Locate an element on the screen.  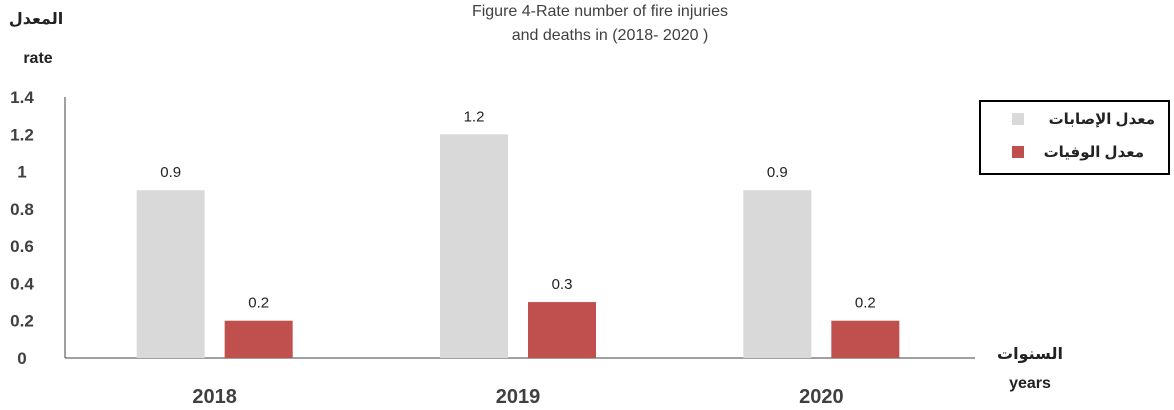
chart-title-line-1: Figure 4-Rate number of fire injuries is located at coordinates (600, 11).